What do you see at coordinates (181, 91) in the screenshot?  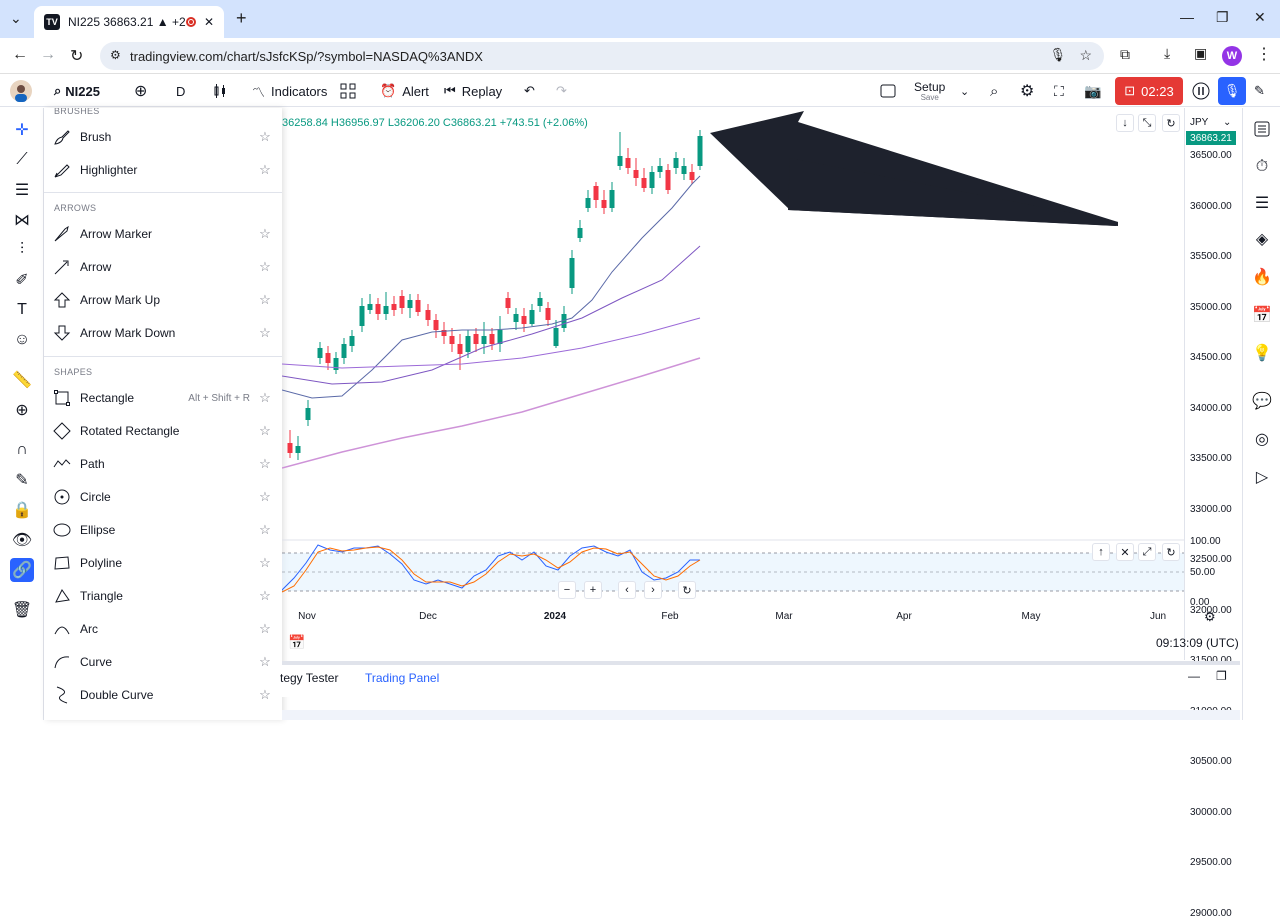 I see `interval-button: D` at bounding box center [181, 91].